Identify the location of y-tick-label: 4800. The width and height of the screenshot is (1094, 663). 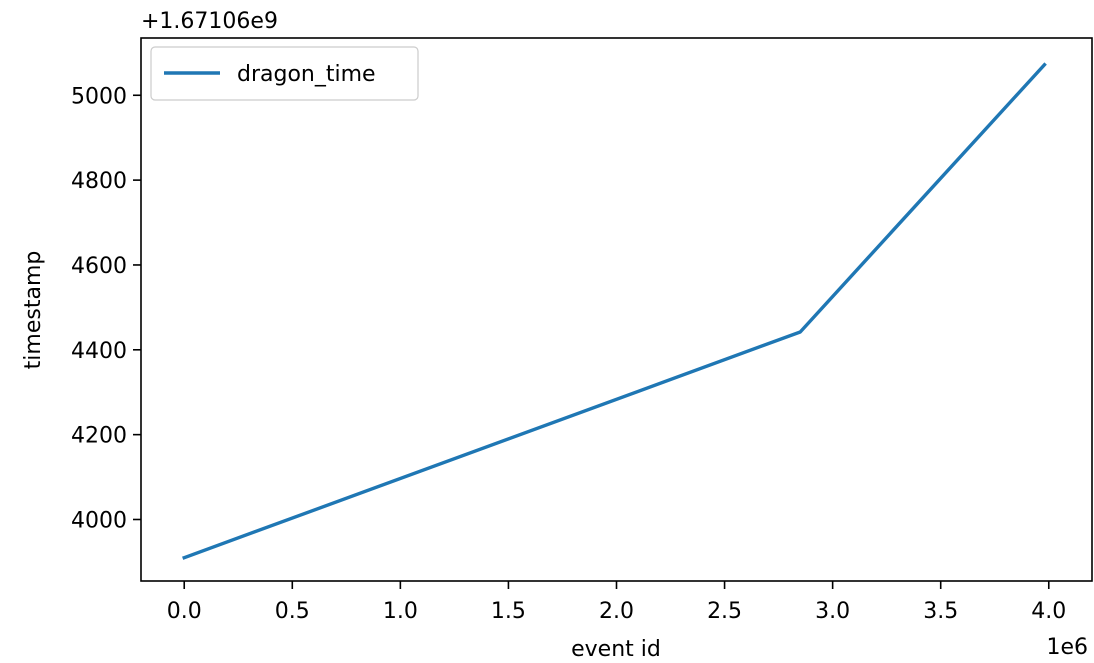
(99, 181).